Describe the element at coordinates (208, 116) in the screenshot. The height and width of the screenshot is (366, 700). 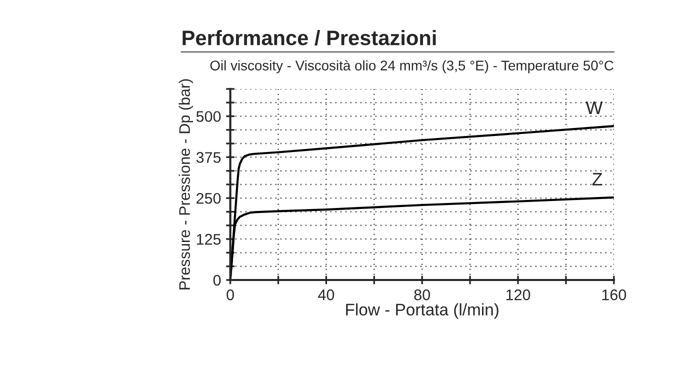
I see `y-tick-label: 500` at that location.